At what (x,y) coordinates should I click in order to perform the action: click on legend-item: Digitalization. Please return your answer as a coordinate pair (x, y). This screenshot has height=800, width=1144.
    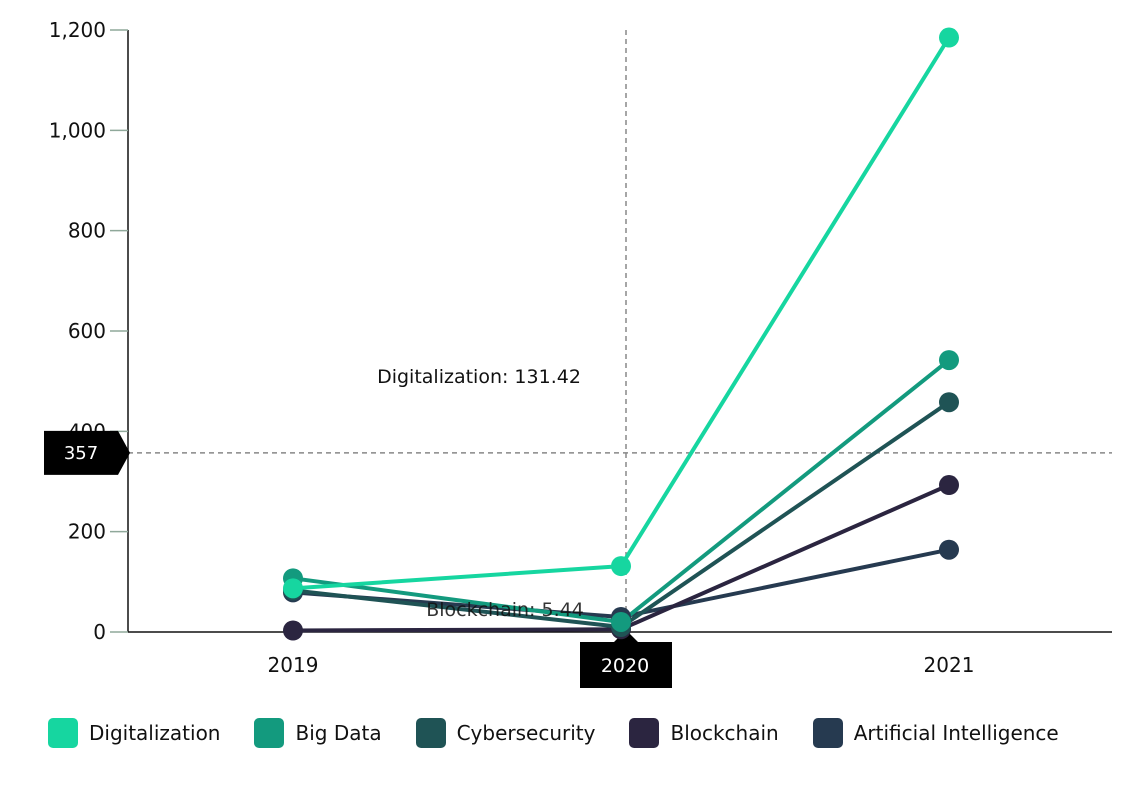
    Looking at the image, I should click on (134, 733).